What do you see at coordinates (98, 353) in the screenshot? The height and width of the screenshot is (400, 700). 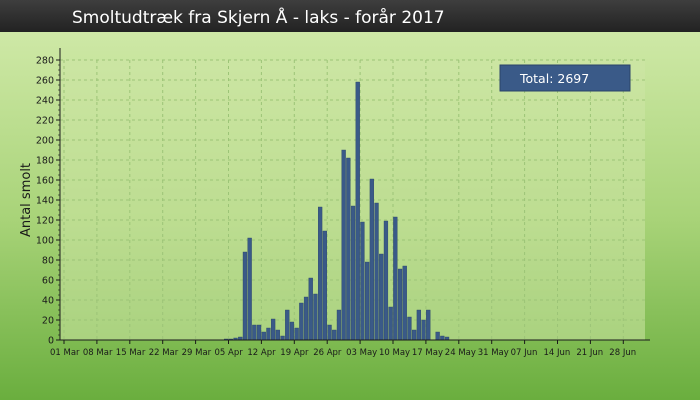 I see `x-tick-label: 08 Mar` at bounding box center [98, 353].